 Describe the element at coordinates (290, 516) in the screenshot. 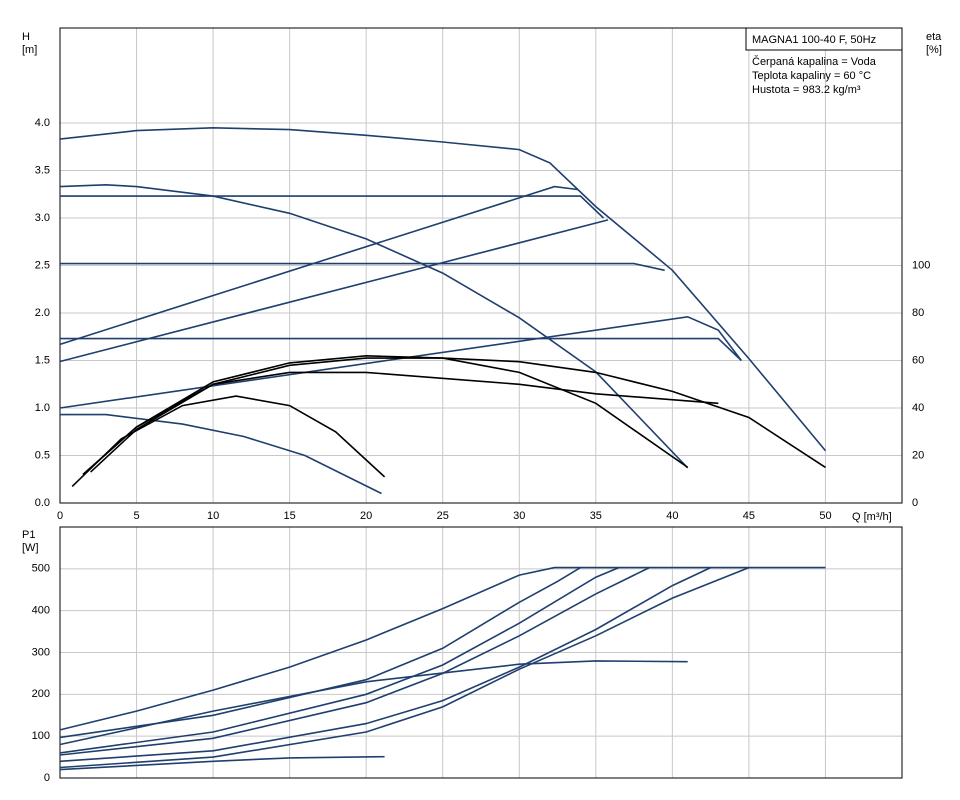

I see `x-tick-label: 15` at that location.